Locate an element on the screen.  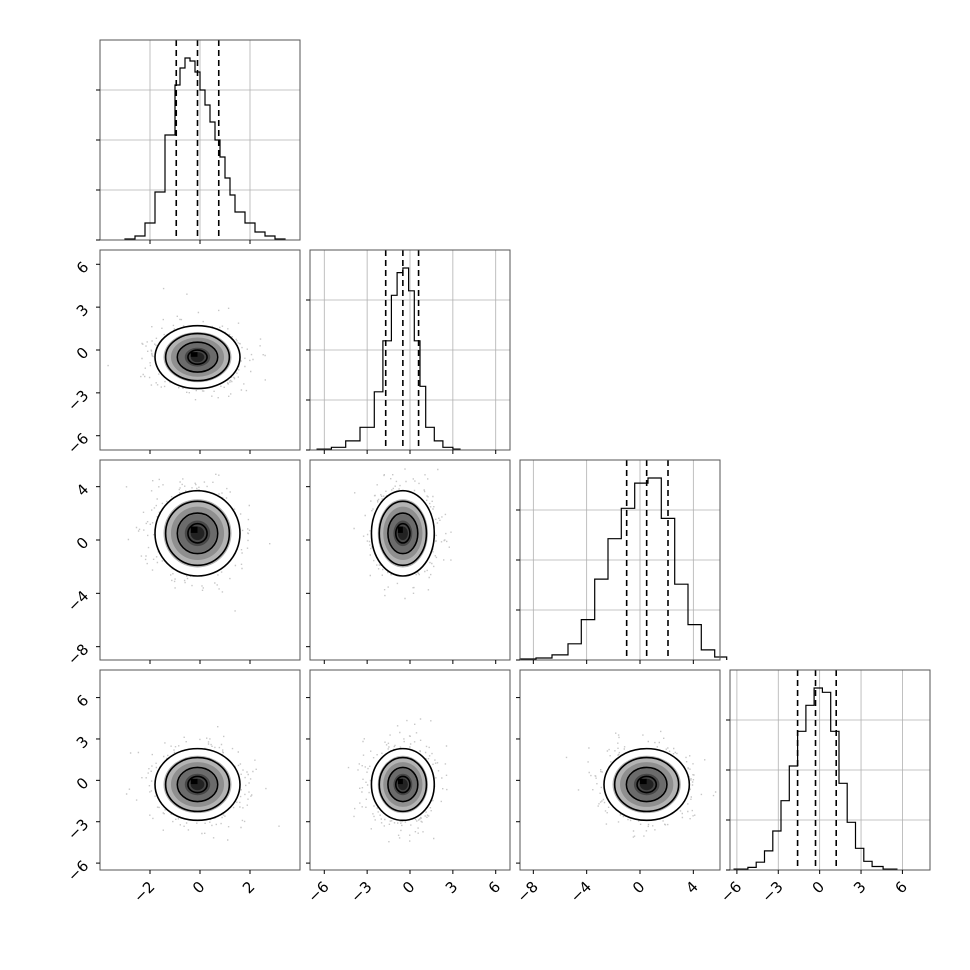
panel-frame is located at coordinates (620, 770).